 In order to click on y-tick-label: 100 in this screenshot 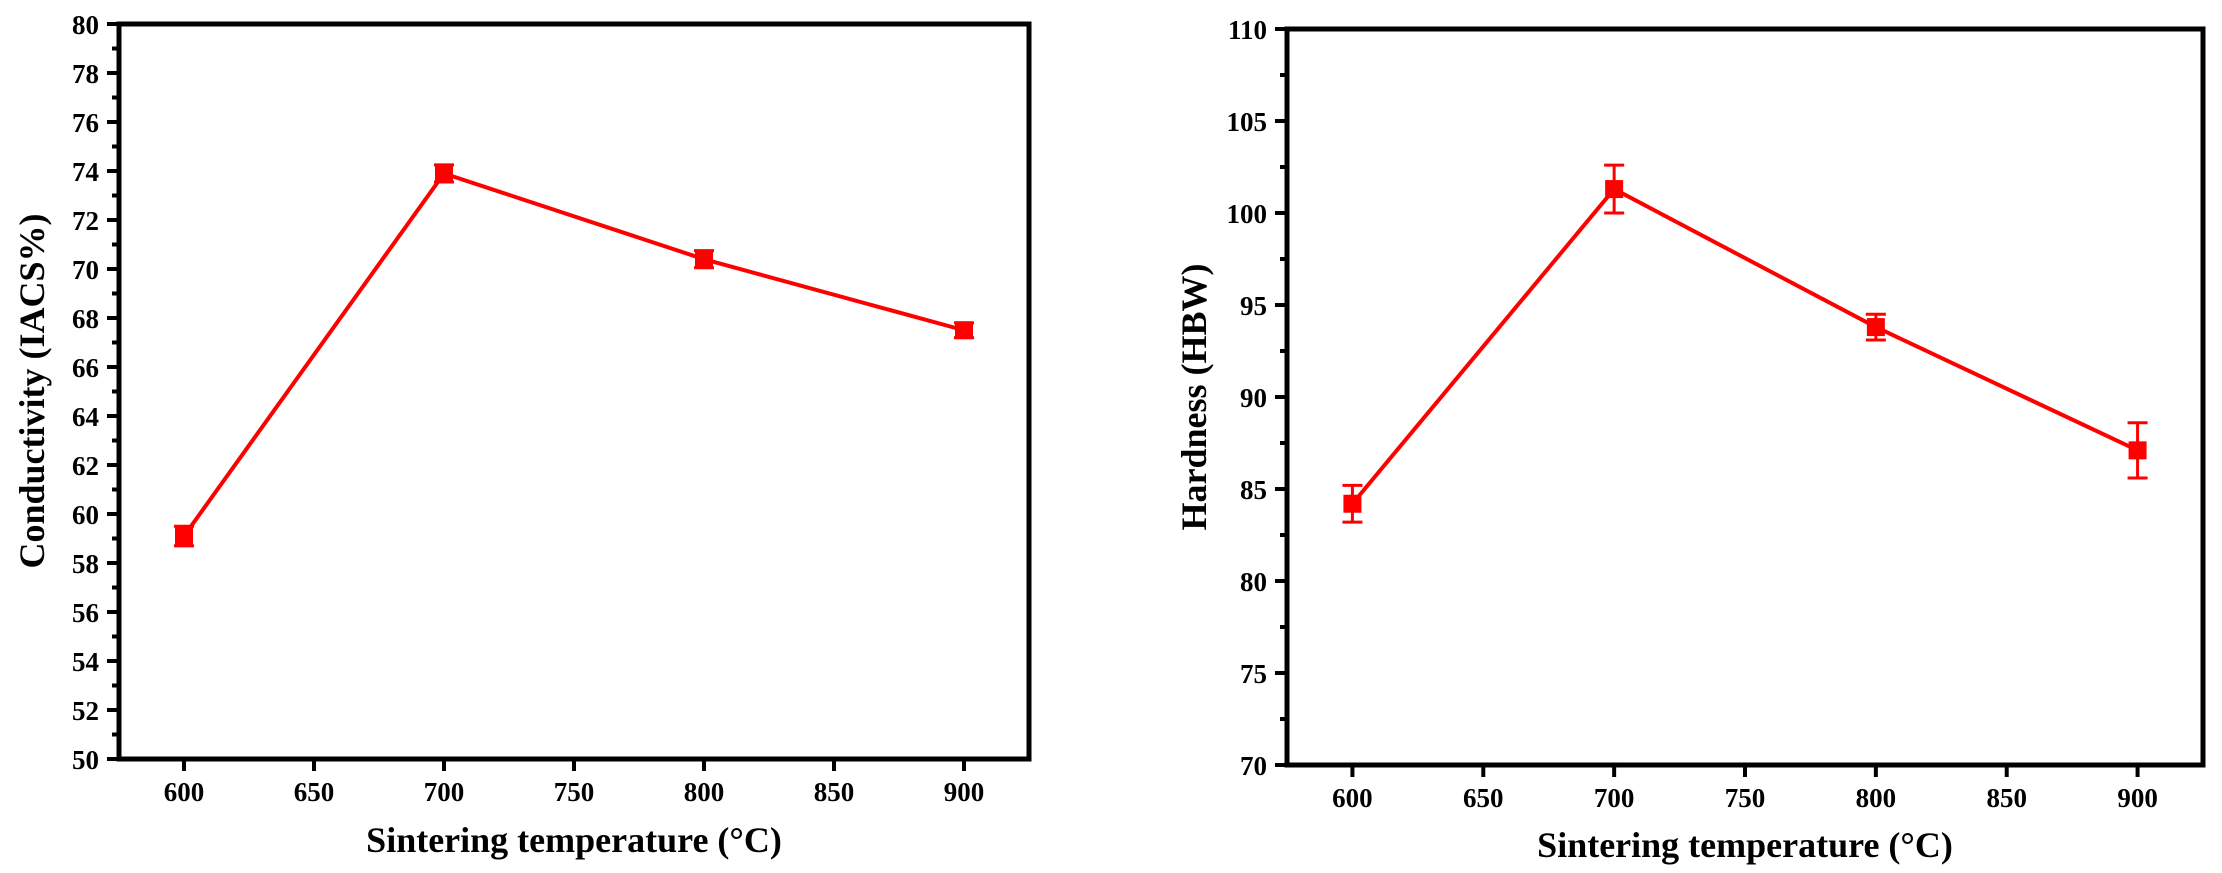, I will do `click(1247, 214)`.